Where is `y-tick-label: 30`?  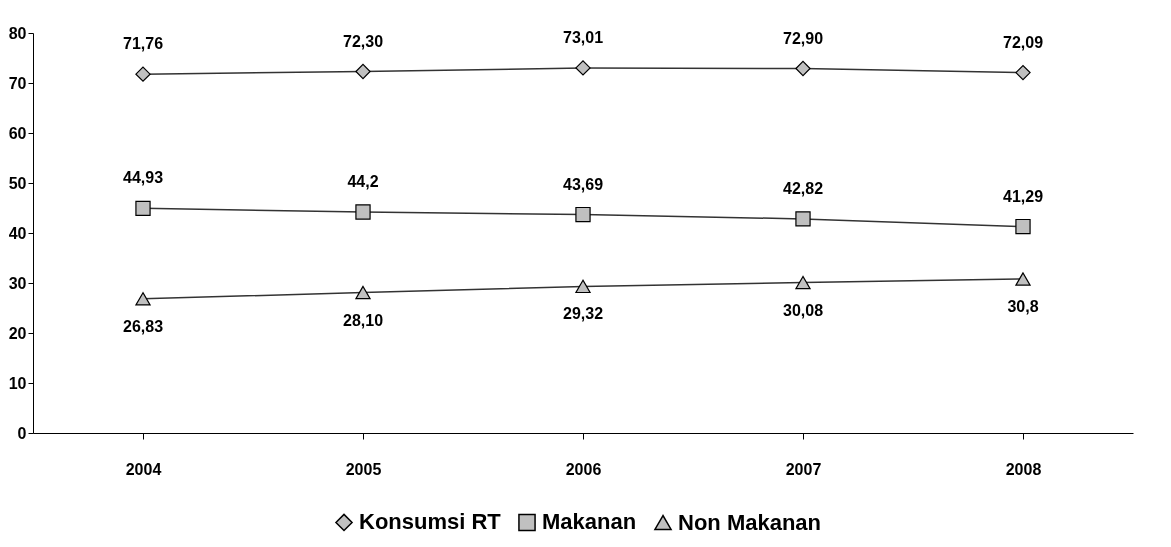
y-tick-label: 30 is located at coordinates (17, 283).